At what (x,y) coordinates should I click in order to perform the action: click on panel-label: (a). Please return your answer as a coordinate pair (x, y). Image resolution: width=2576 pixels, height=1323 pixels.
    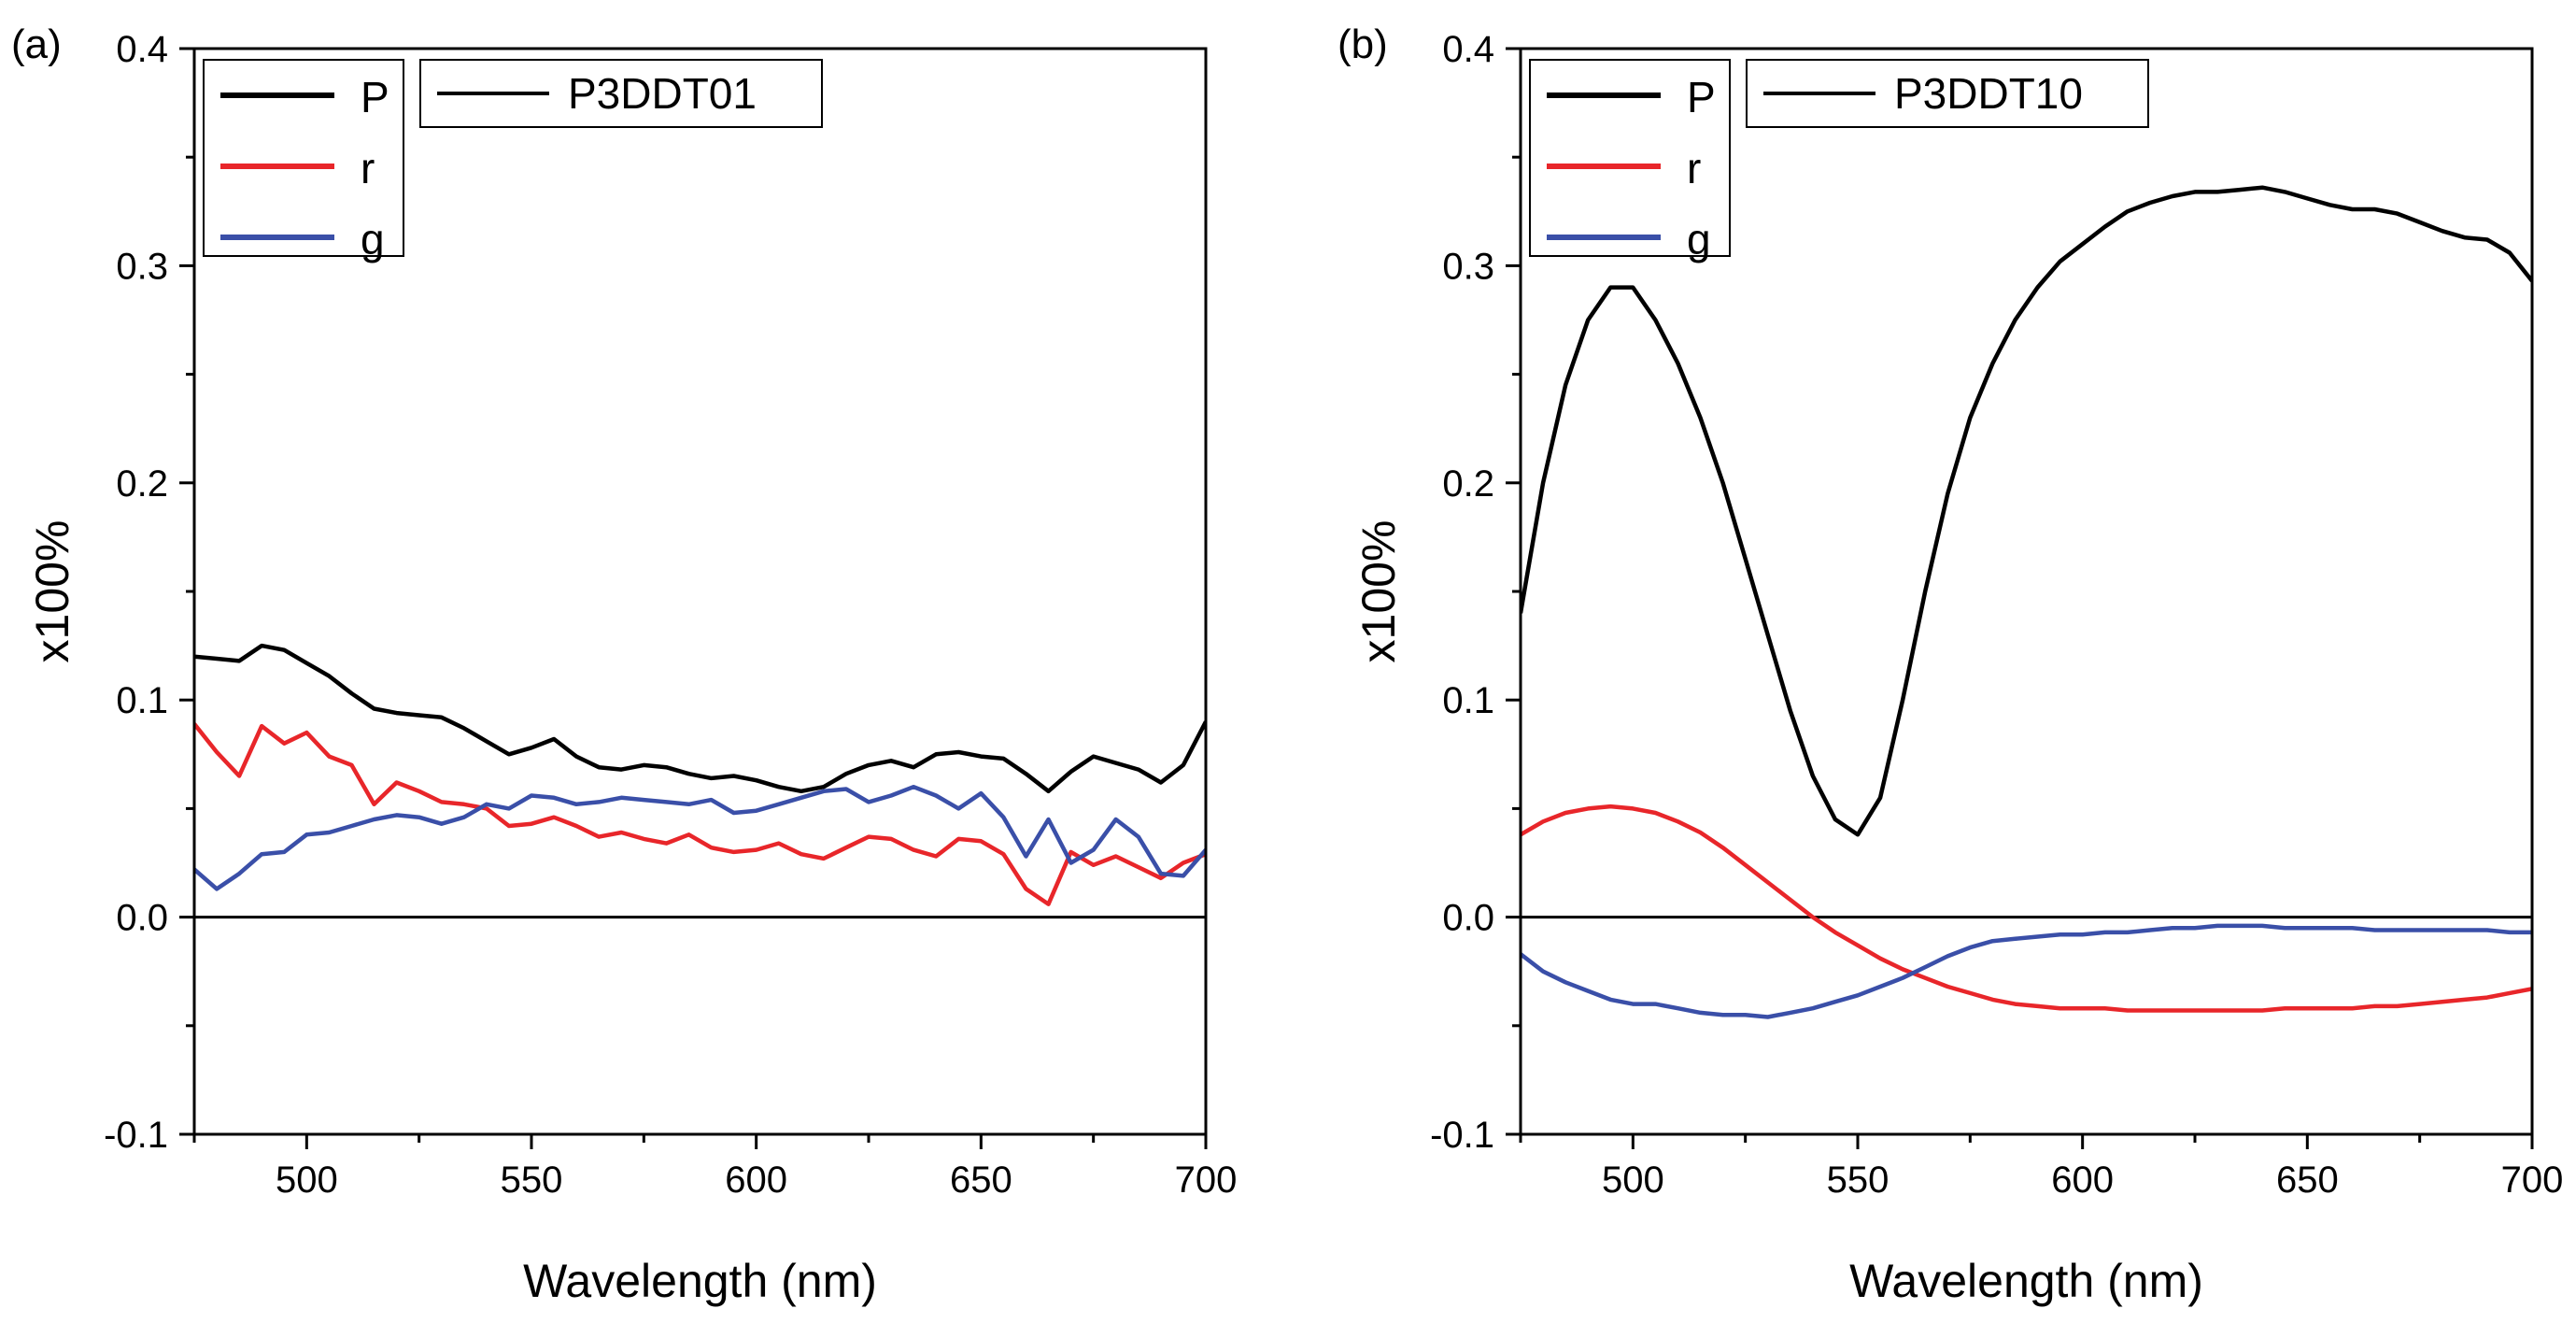
    Looking at the image, I should click on (36, 44).